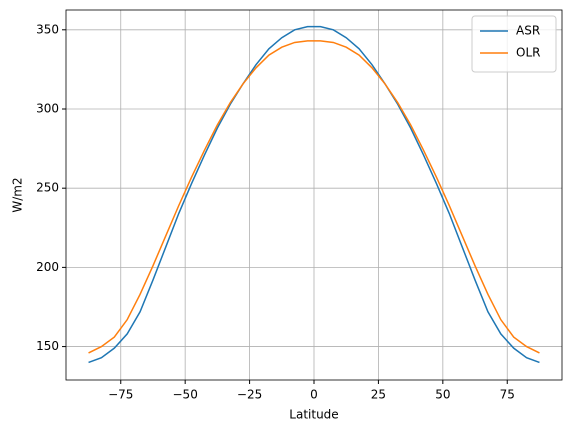 This screenshot has height=436, width=571. I want to click on y-tick-label: 200, so click(47, 267).